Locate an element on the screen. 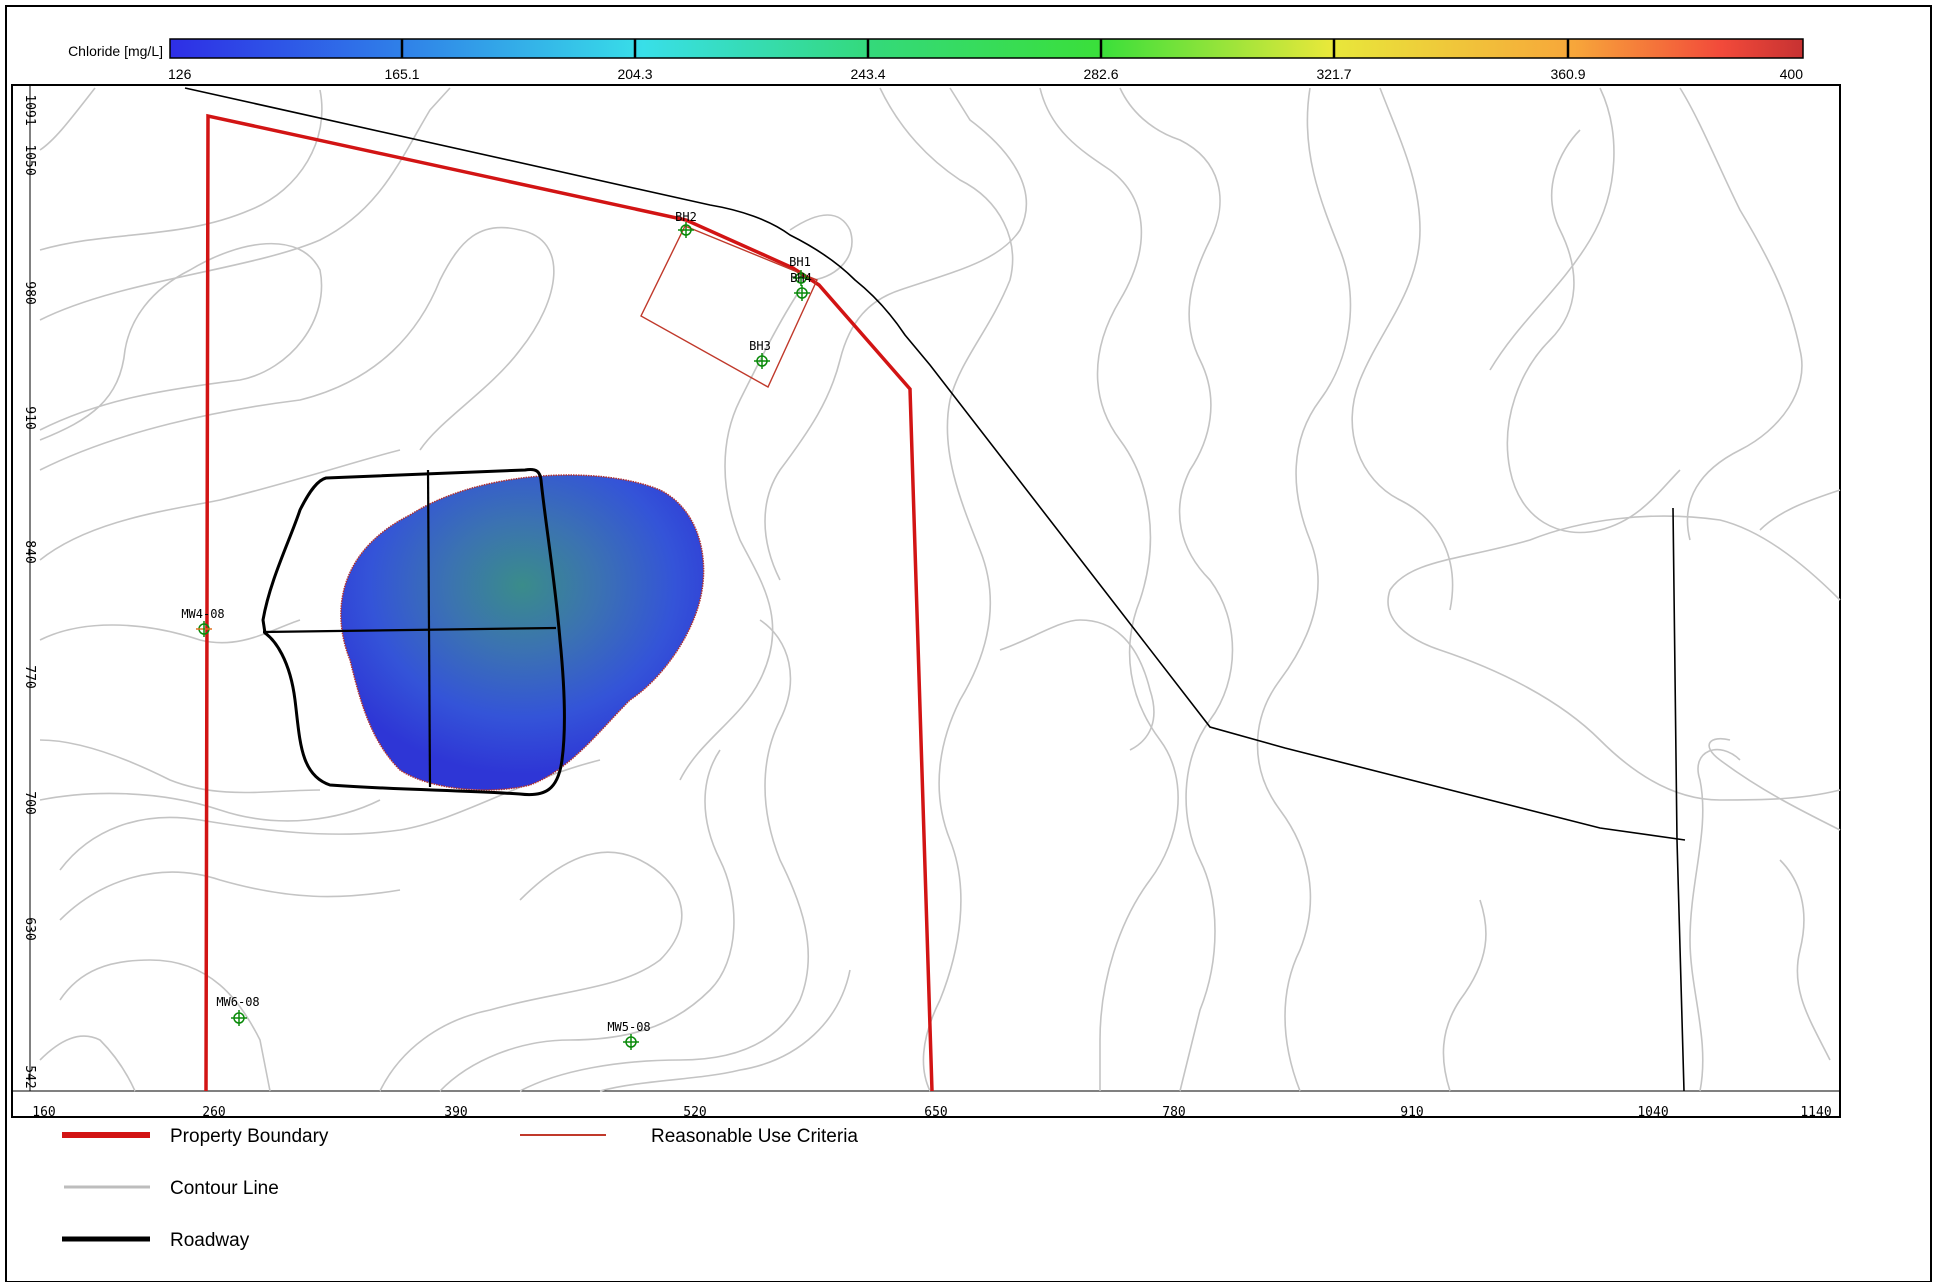  well-label: MW6-08 is located at coordinates (237, 1002).